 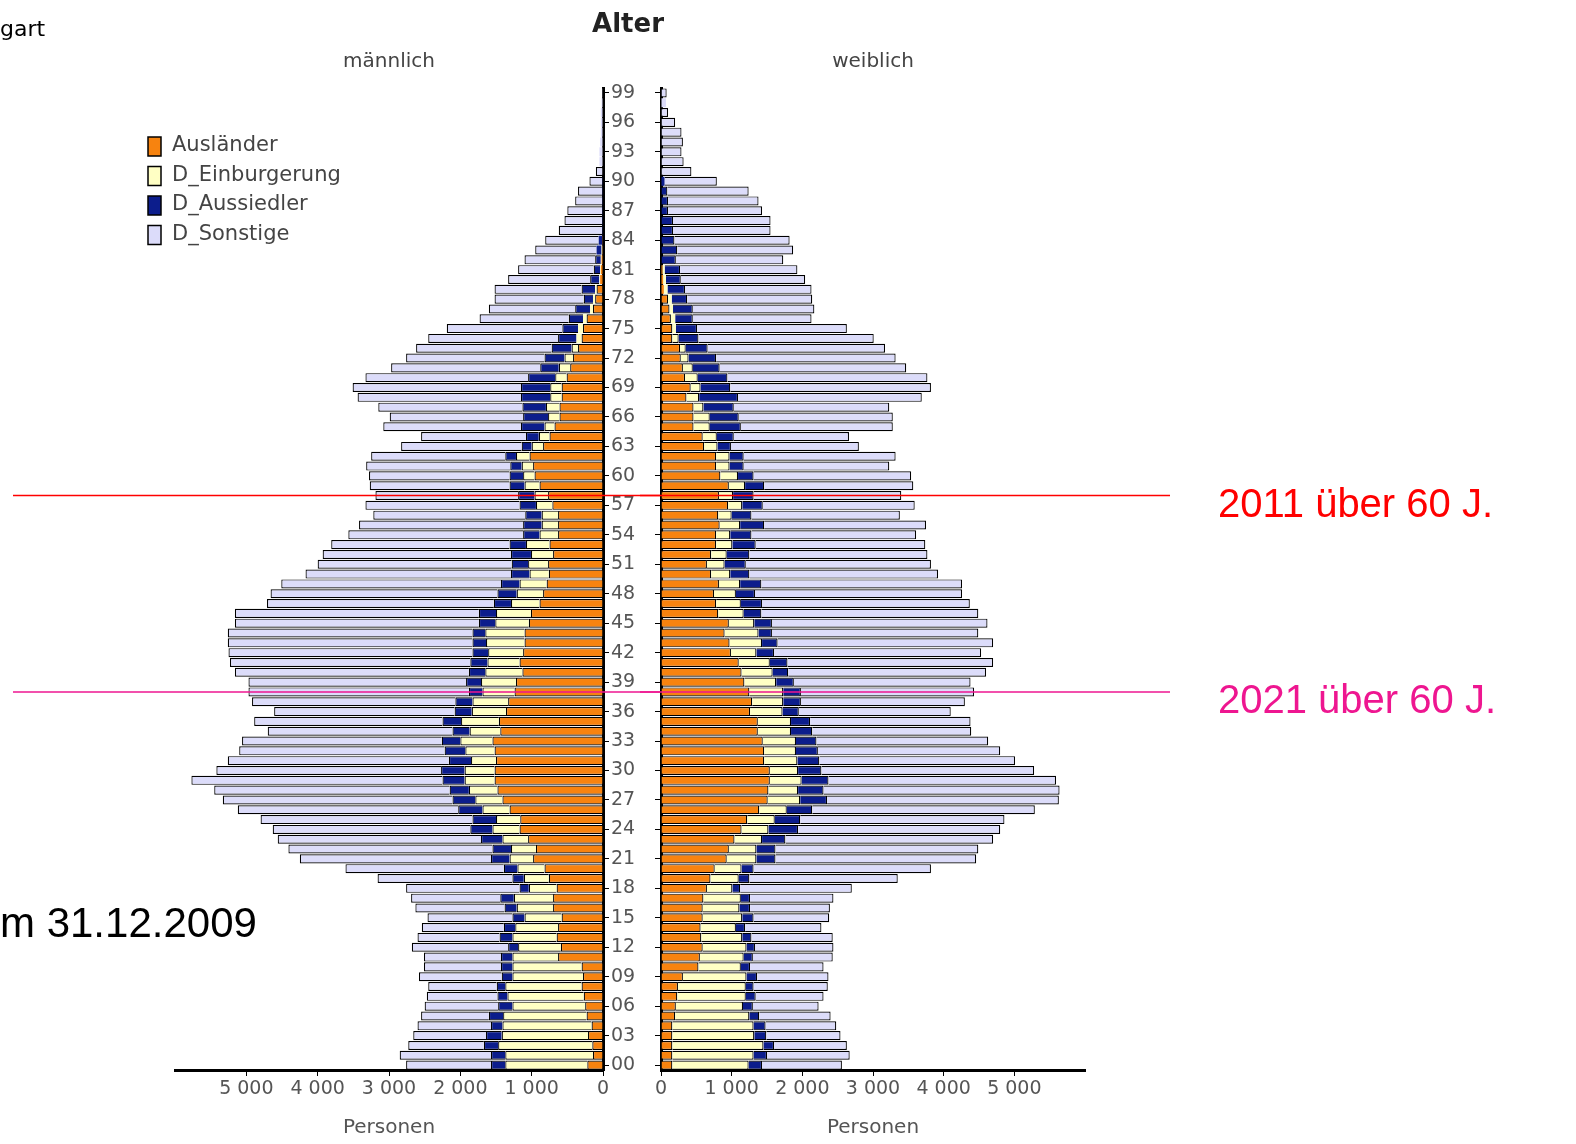 What do you see at coordinates (389, 60) in the screenshot?
I see `chart-title: männlich` at bounding box center [389, 60].